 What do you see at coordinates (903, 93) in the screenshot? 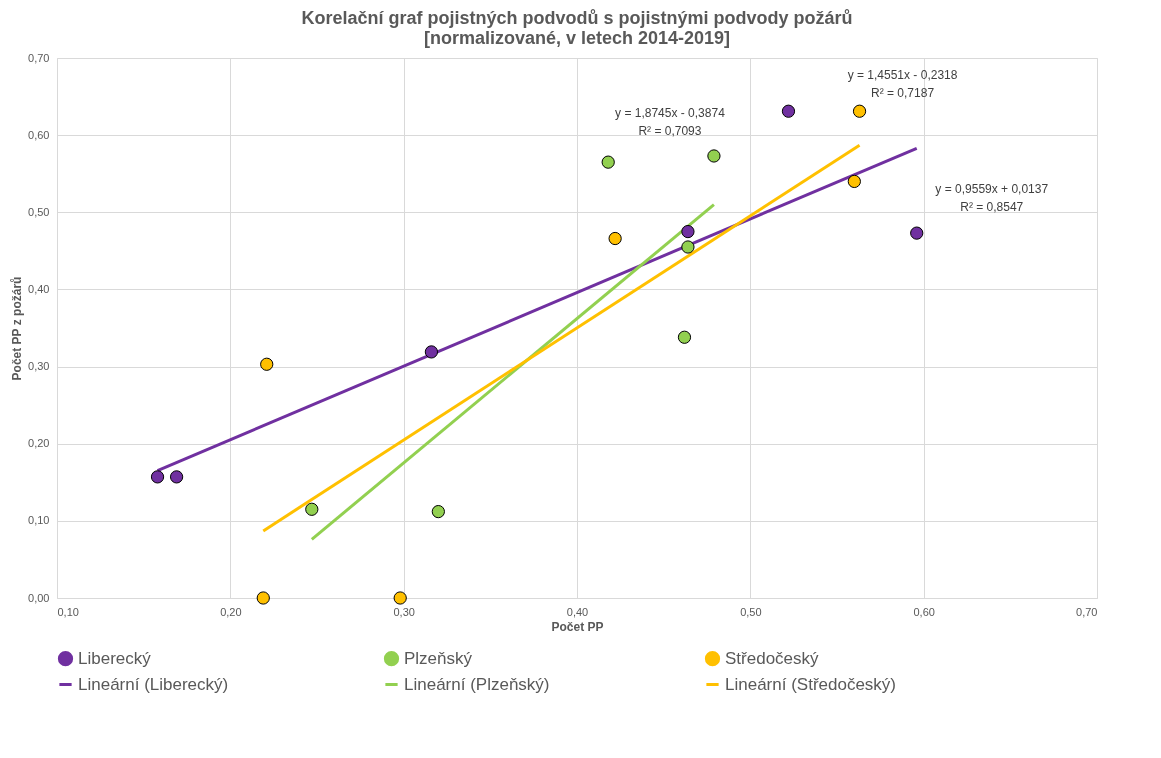
I see `annotation: R² = 0,7187` at bounding box center [903, 93].